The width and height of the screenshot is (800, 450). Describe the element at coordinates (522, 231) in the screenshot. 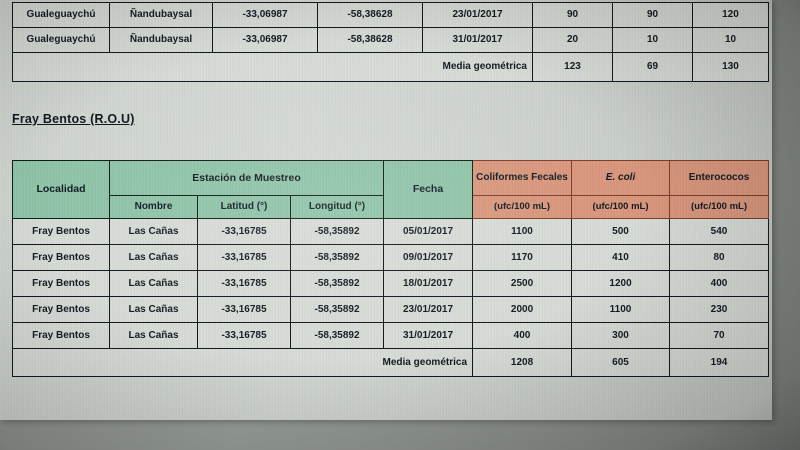

I see `cell-coliformes: 1100` at that location.